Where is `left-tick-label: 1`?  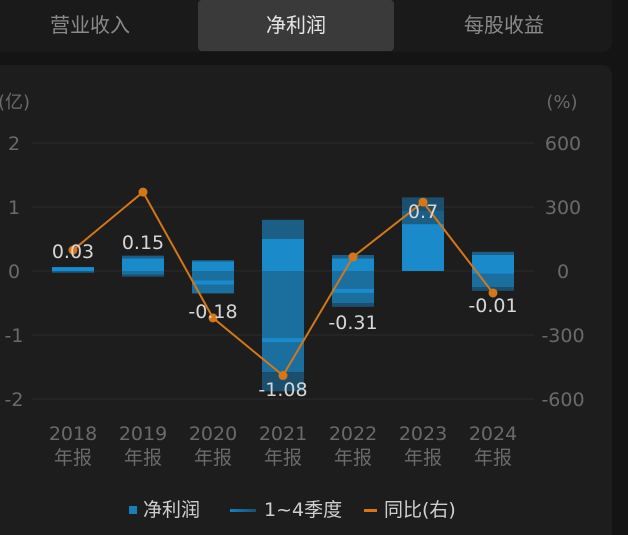
left-tick-label: 1 is located at coordinates (14, 208).